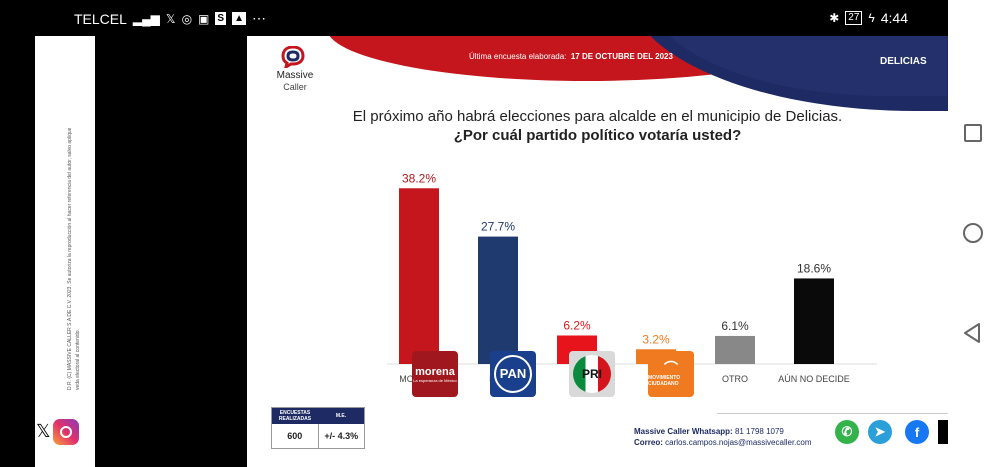 This screenshot has width=1000, height=467. I want to click on bar-pan, so click(498, 300).